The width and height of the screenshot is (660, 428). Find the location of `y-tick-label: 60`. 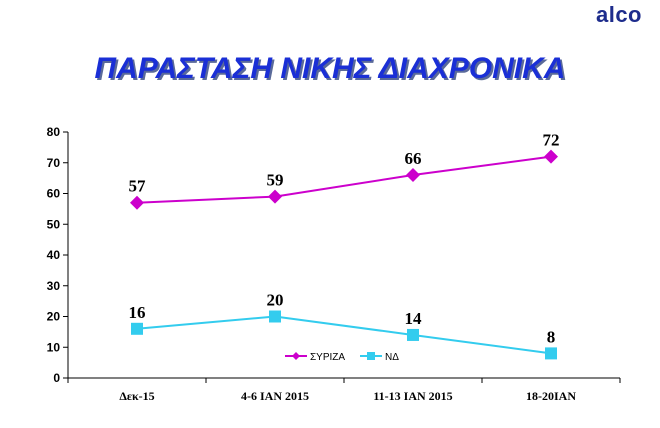

y-tick-label: 60 is located at coordinates (54, 194).